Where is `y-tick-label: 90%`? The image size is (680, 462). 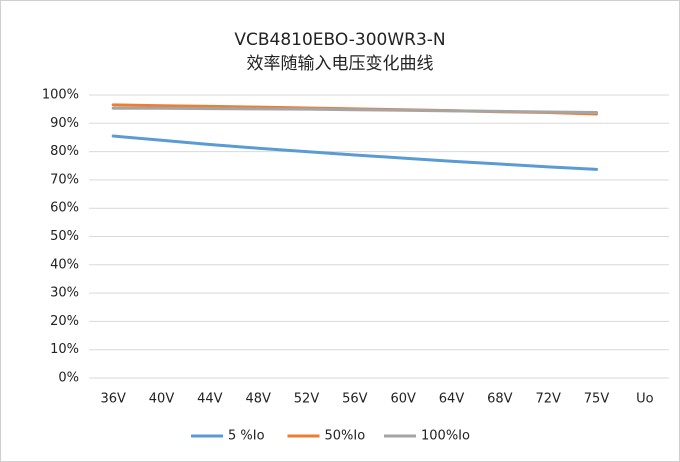
y-tick-label: 90% is located at coordinates (64, 123).